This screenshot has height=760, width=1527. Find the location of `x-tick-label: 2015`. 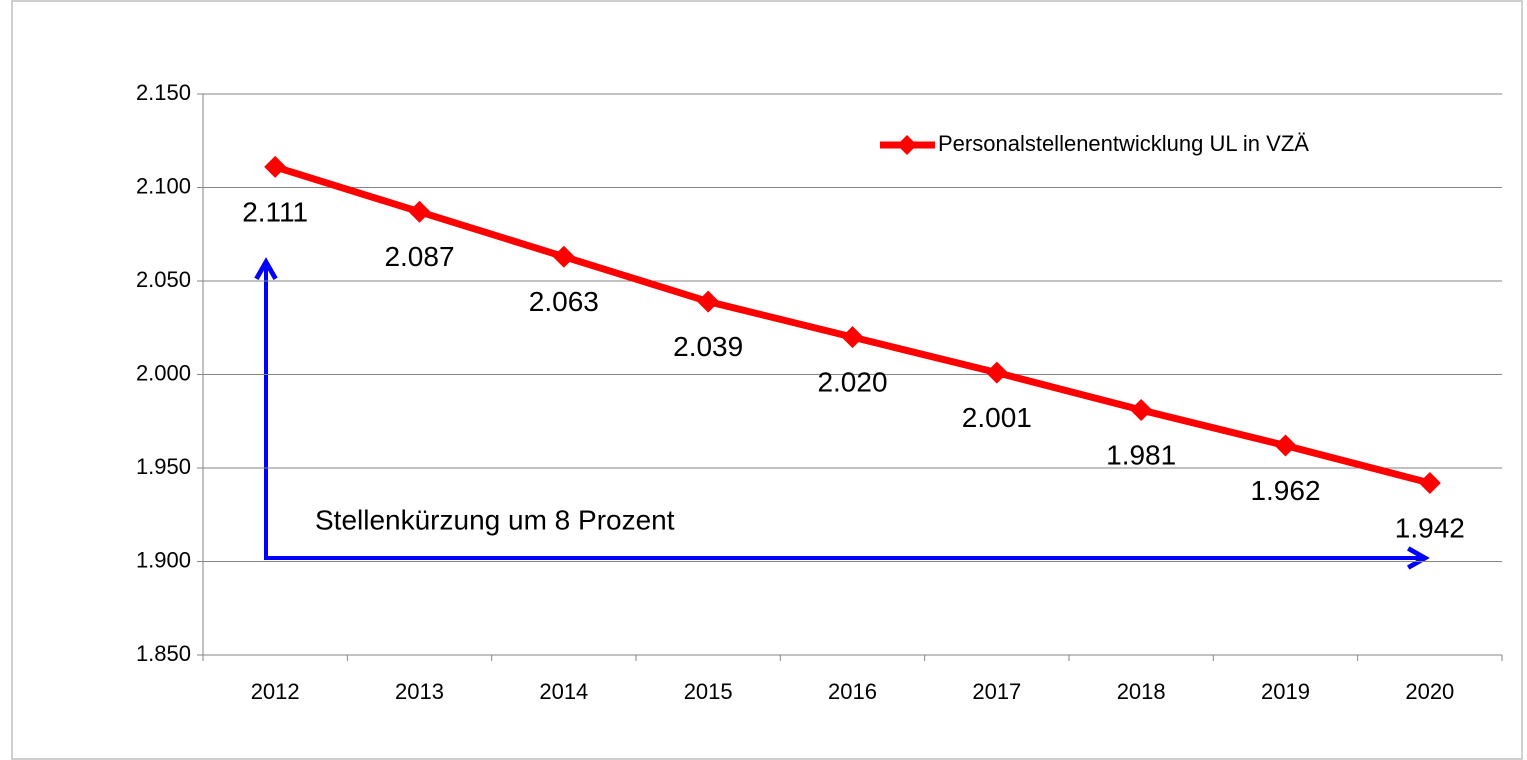

x-tick-label: 2015 is located at coordinates (708, 691).